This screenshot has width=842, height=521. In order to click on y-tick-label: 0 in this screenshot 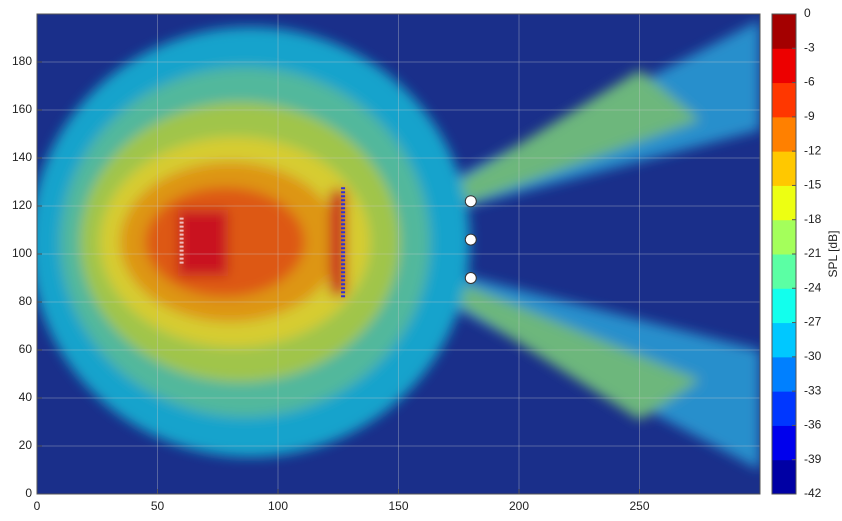, I will do `click(28, 493)`.